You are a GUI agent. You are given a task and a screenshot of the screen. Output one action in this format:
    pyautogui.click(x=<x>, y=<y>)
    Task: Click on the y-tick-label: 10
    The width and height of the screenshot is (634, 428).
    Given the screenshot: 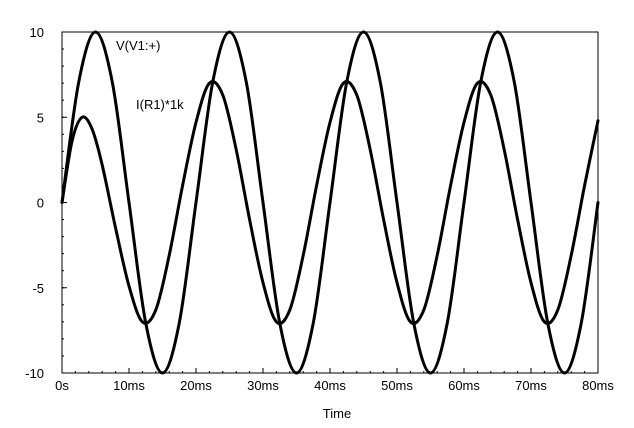 What is the action you would take?
    pyautogui.click(x=37, y=32)
    